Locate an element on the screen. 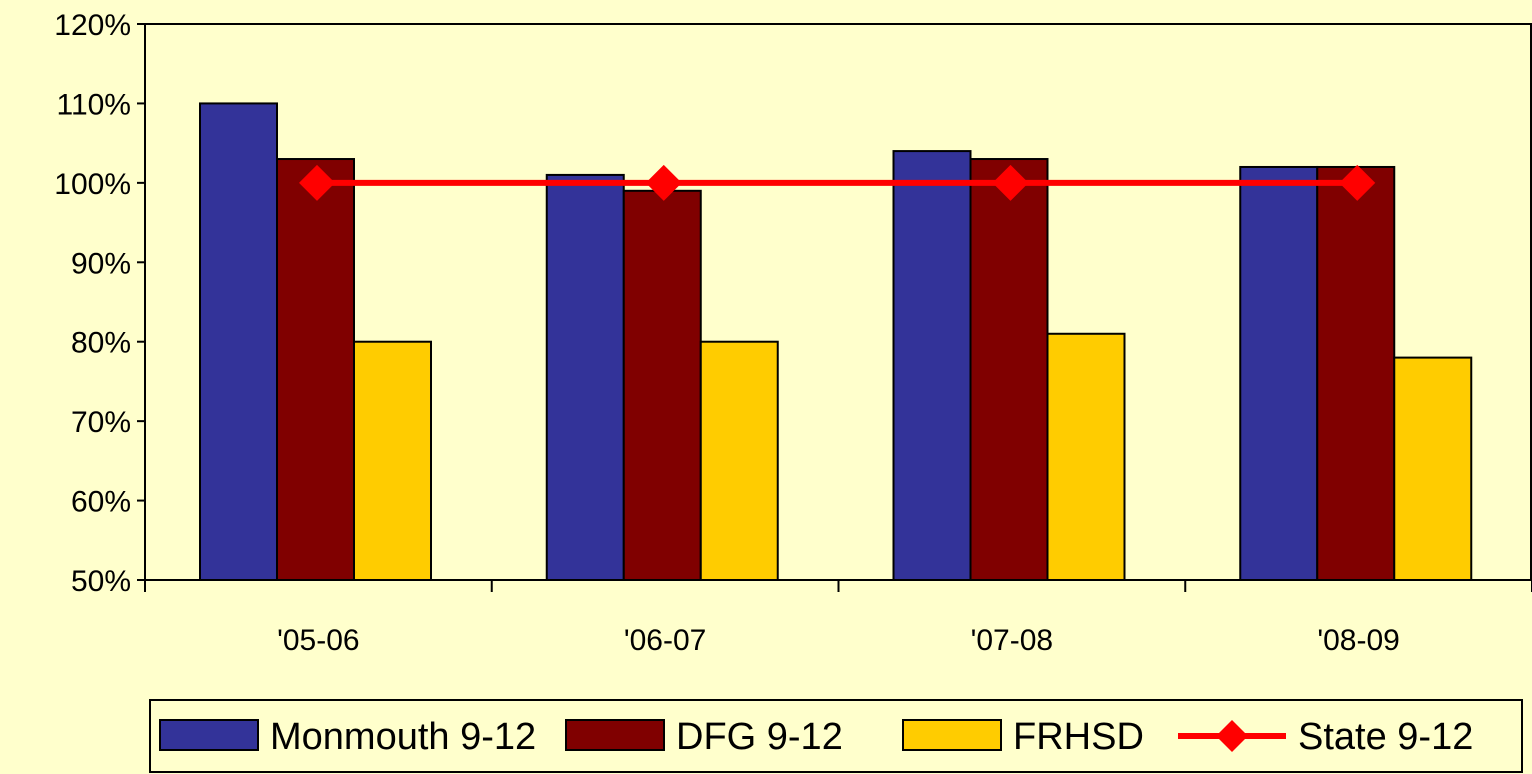 This screenshot has height=774, width=1532. y-tick-label: 110% is located at coordinates (93, 104).